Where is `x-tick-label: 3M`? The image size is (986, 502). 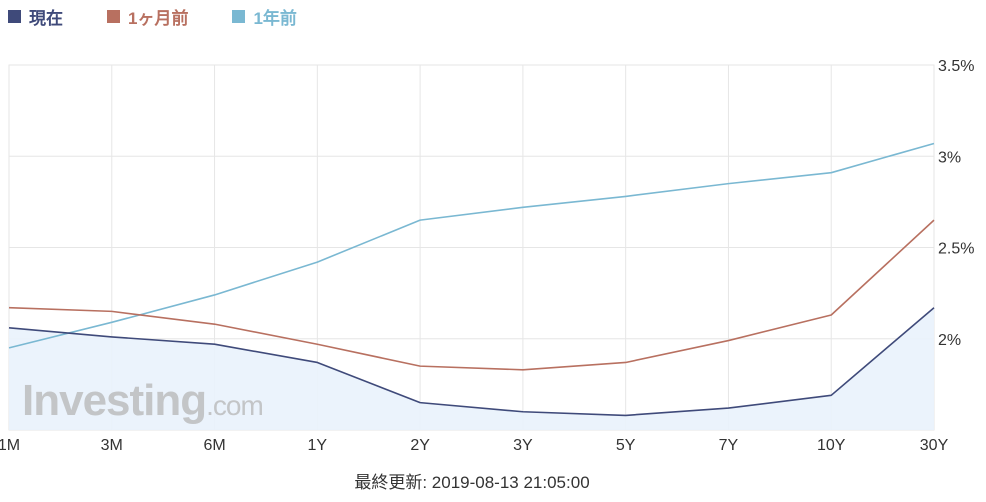 x-tick-label: 3M is located at coordinates (112, 445).